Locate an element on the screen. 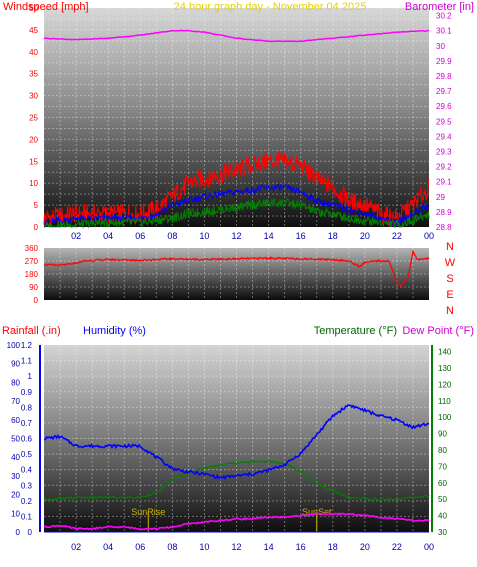 The width and height of the screenshot is (477, 567). temperature-tick-label: 40 is located at coordinates (442, 516).